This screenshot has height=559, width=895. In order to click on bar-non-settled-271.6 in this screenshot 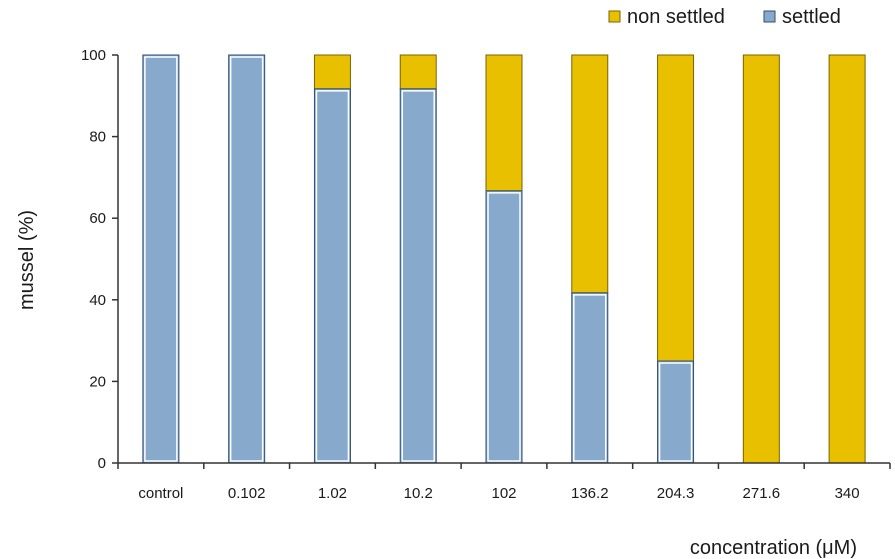, I will do `click(761, 259)`.